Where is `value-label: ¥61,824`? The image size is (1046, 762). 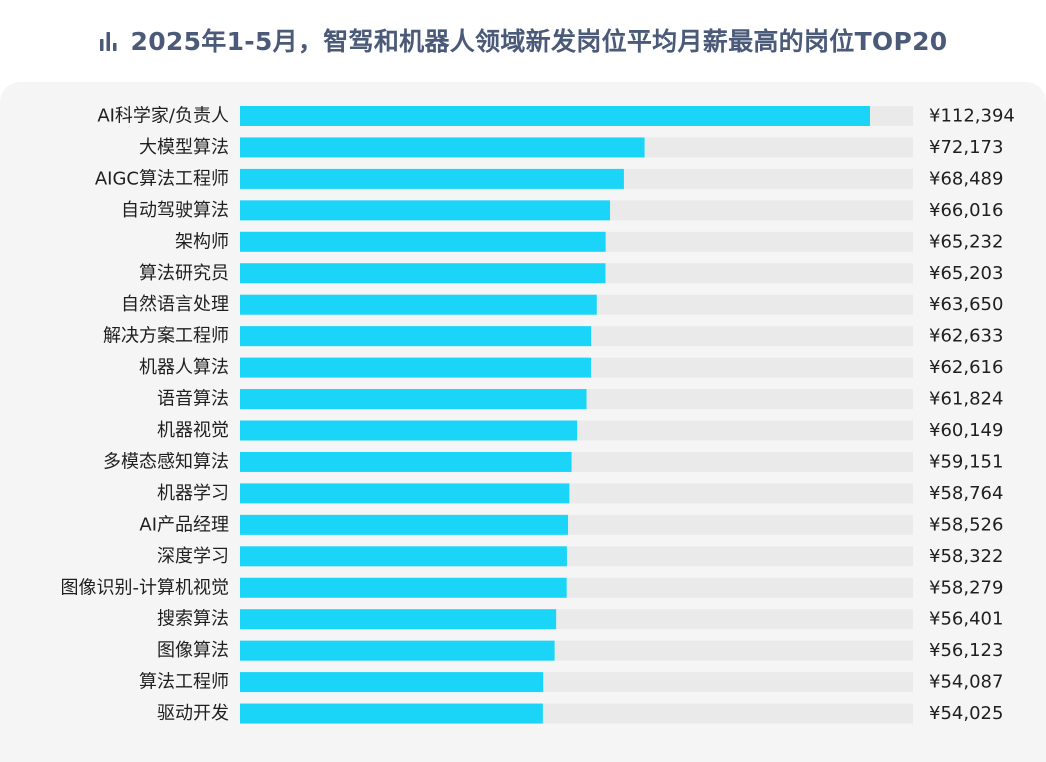
value-label: ¥61,824 is located at coordinates (966, 399).